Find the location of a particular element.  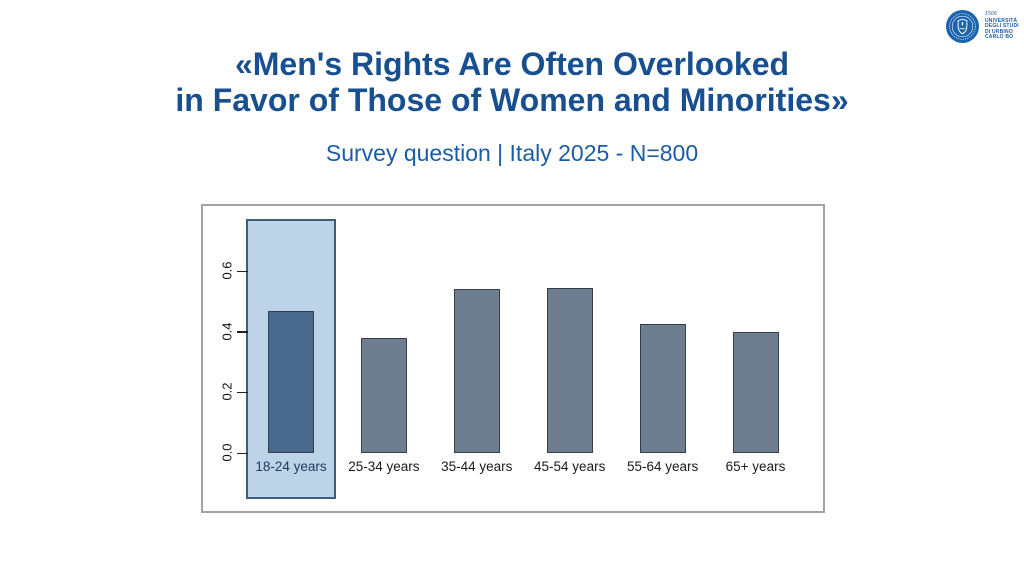

bar-55-64-years is located at coordinates (662, 388).